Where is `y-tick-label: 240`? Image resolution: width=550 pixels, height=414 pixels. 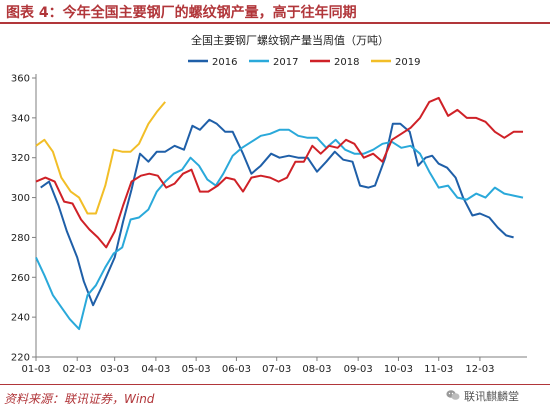
y-tick-label: 240 is located at coordinates (20, 318).